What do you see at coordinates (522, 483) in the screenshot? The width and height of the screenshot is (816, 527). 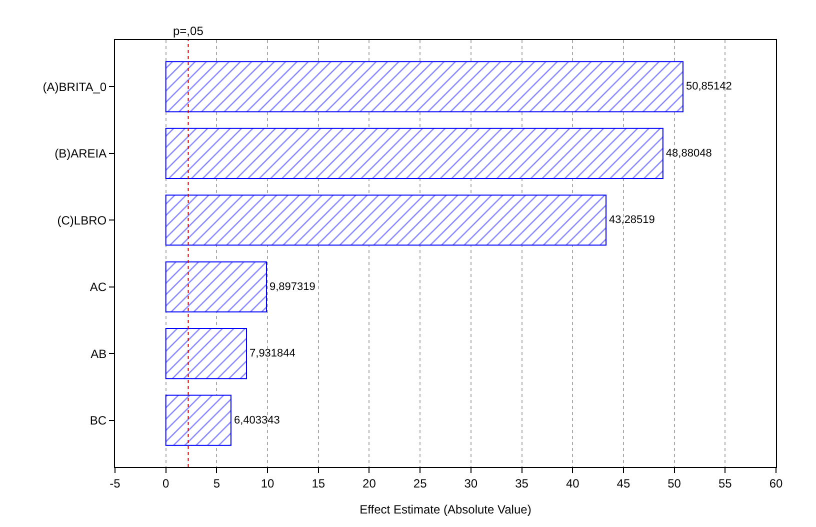 I see `x-tick-label: 35` at bounding box center [522, 483].